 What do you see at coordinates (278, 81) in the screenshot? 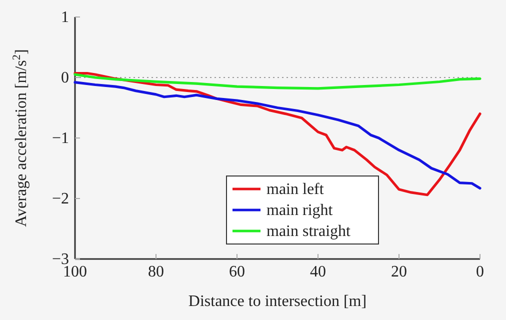
I see `line-series` at bounding box center [278, 81].